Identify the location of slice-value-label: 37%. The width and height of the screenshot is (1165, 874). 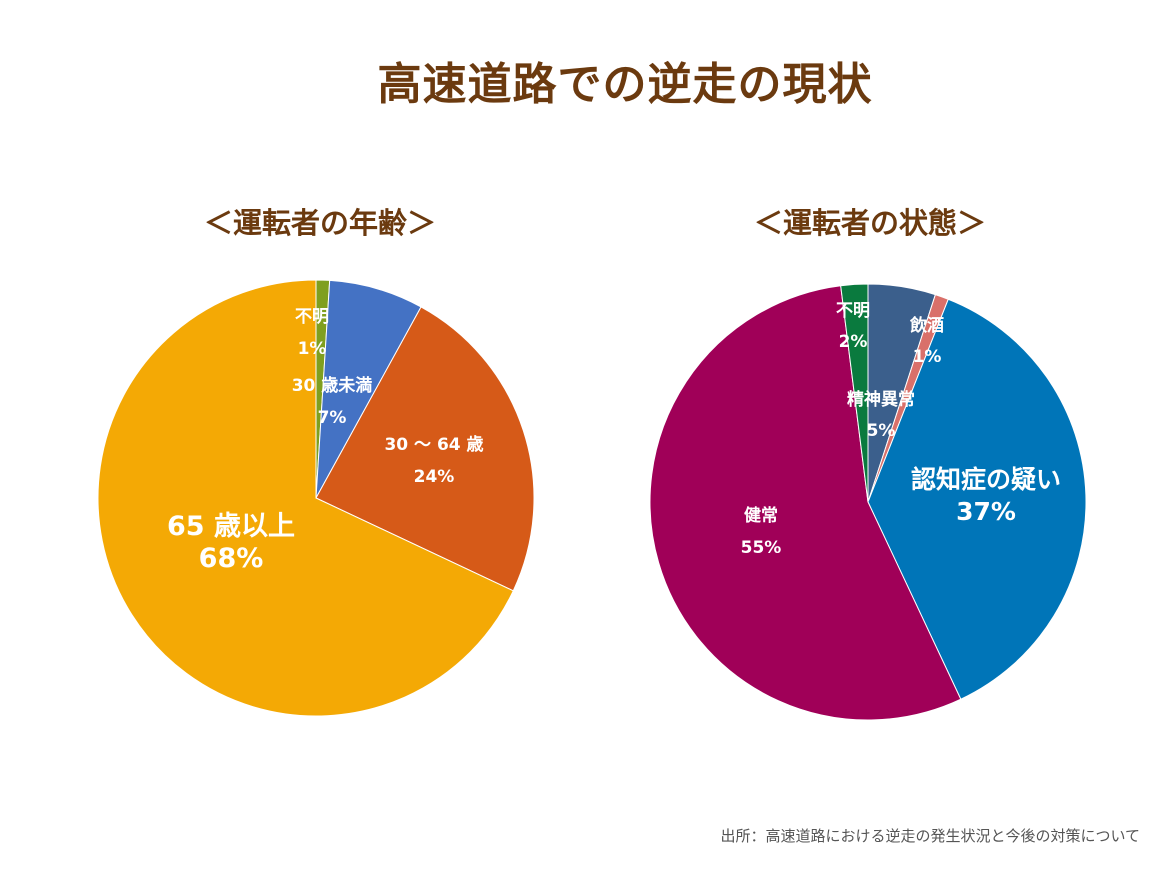
(986, 511).